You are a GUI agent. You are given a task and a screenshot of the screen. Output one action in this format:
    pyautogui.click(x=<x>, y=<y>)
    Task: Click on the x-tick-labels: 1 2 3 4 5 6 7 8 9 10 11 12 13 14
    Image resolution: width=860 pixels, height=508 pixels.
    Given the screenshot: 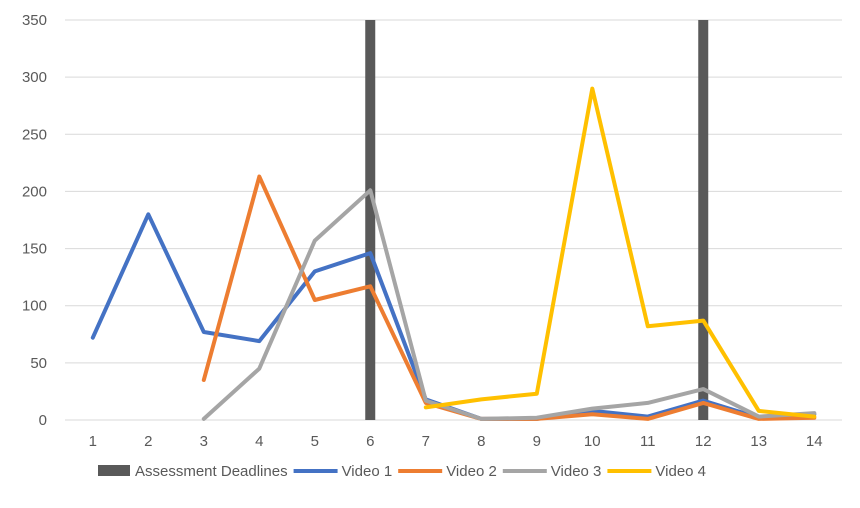 What is the action you would take?
    pyautogui.click(x=456, y=441)
    